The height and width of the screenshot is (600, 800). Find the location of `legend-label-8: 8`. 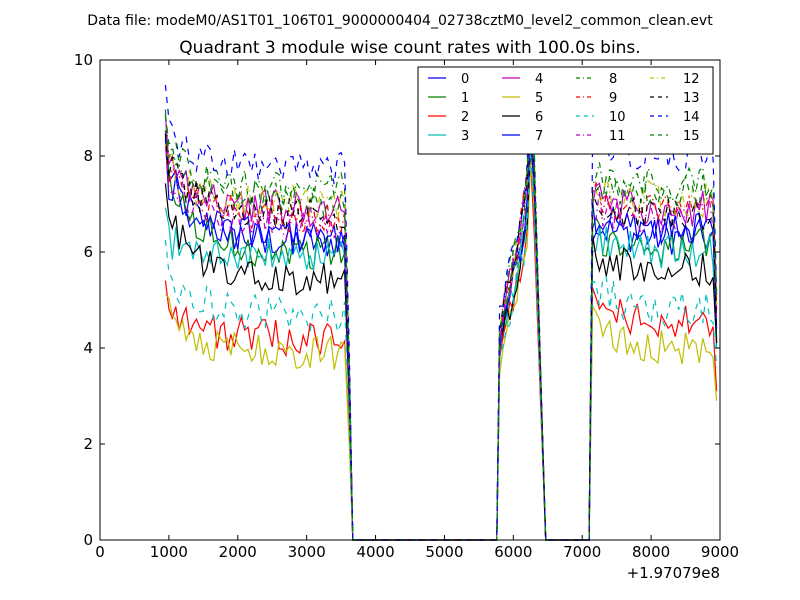

legend-label-8: 8 is located at coordinates (613, 79).